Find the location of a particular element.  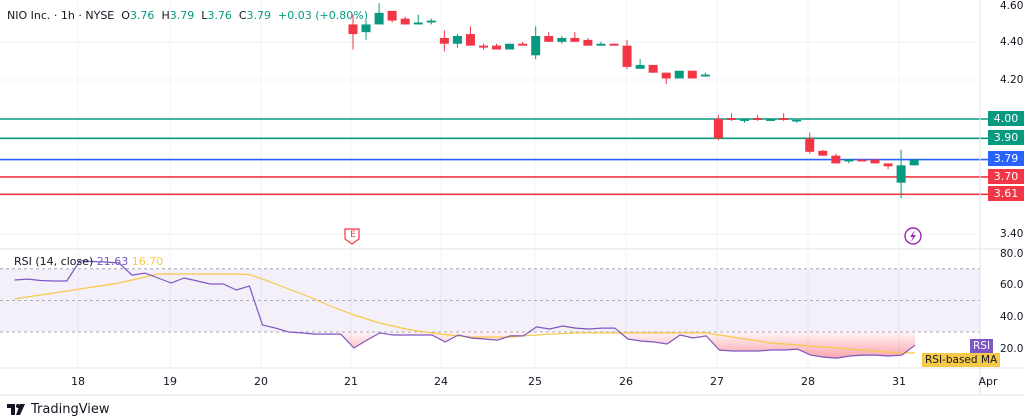

exchange: NYSE is located at coordinates (100, 15).